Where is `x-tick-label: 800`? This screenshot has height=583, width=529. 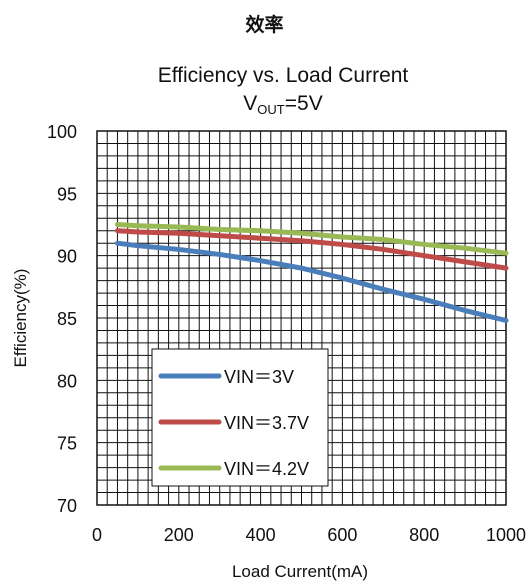 x-tick-label: 800 is located at coordinates (424, 535).